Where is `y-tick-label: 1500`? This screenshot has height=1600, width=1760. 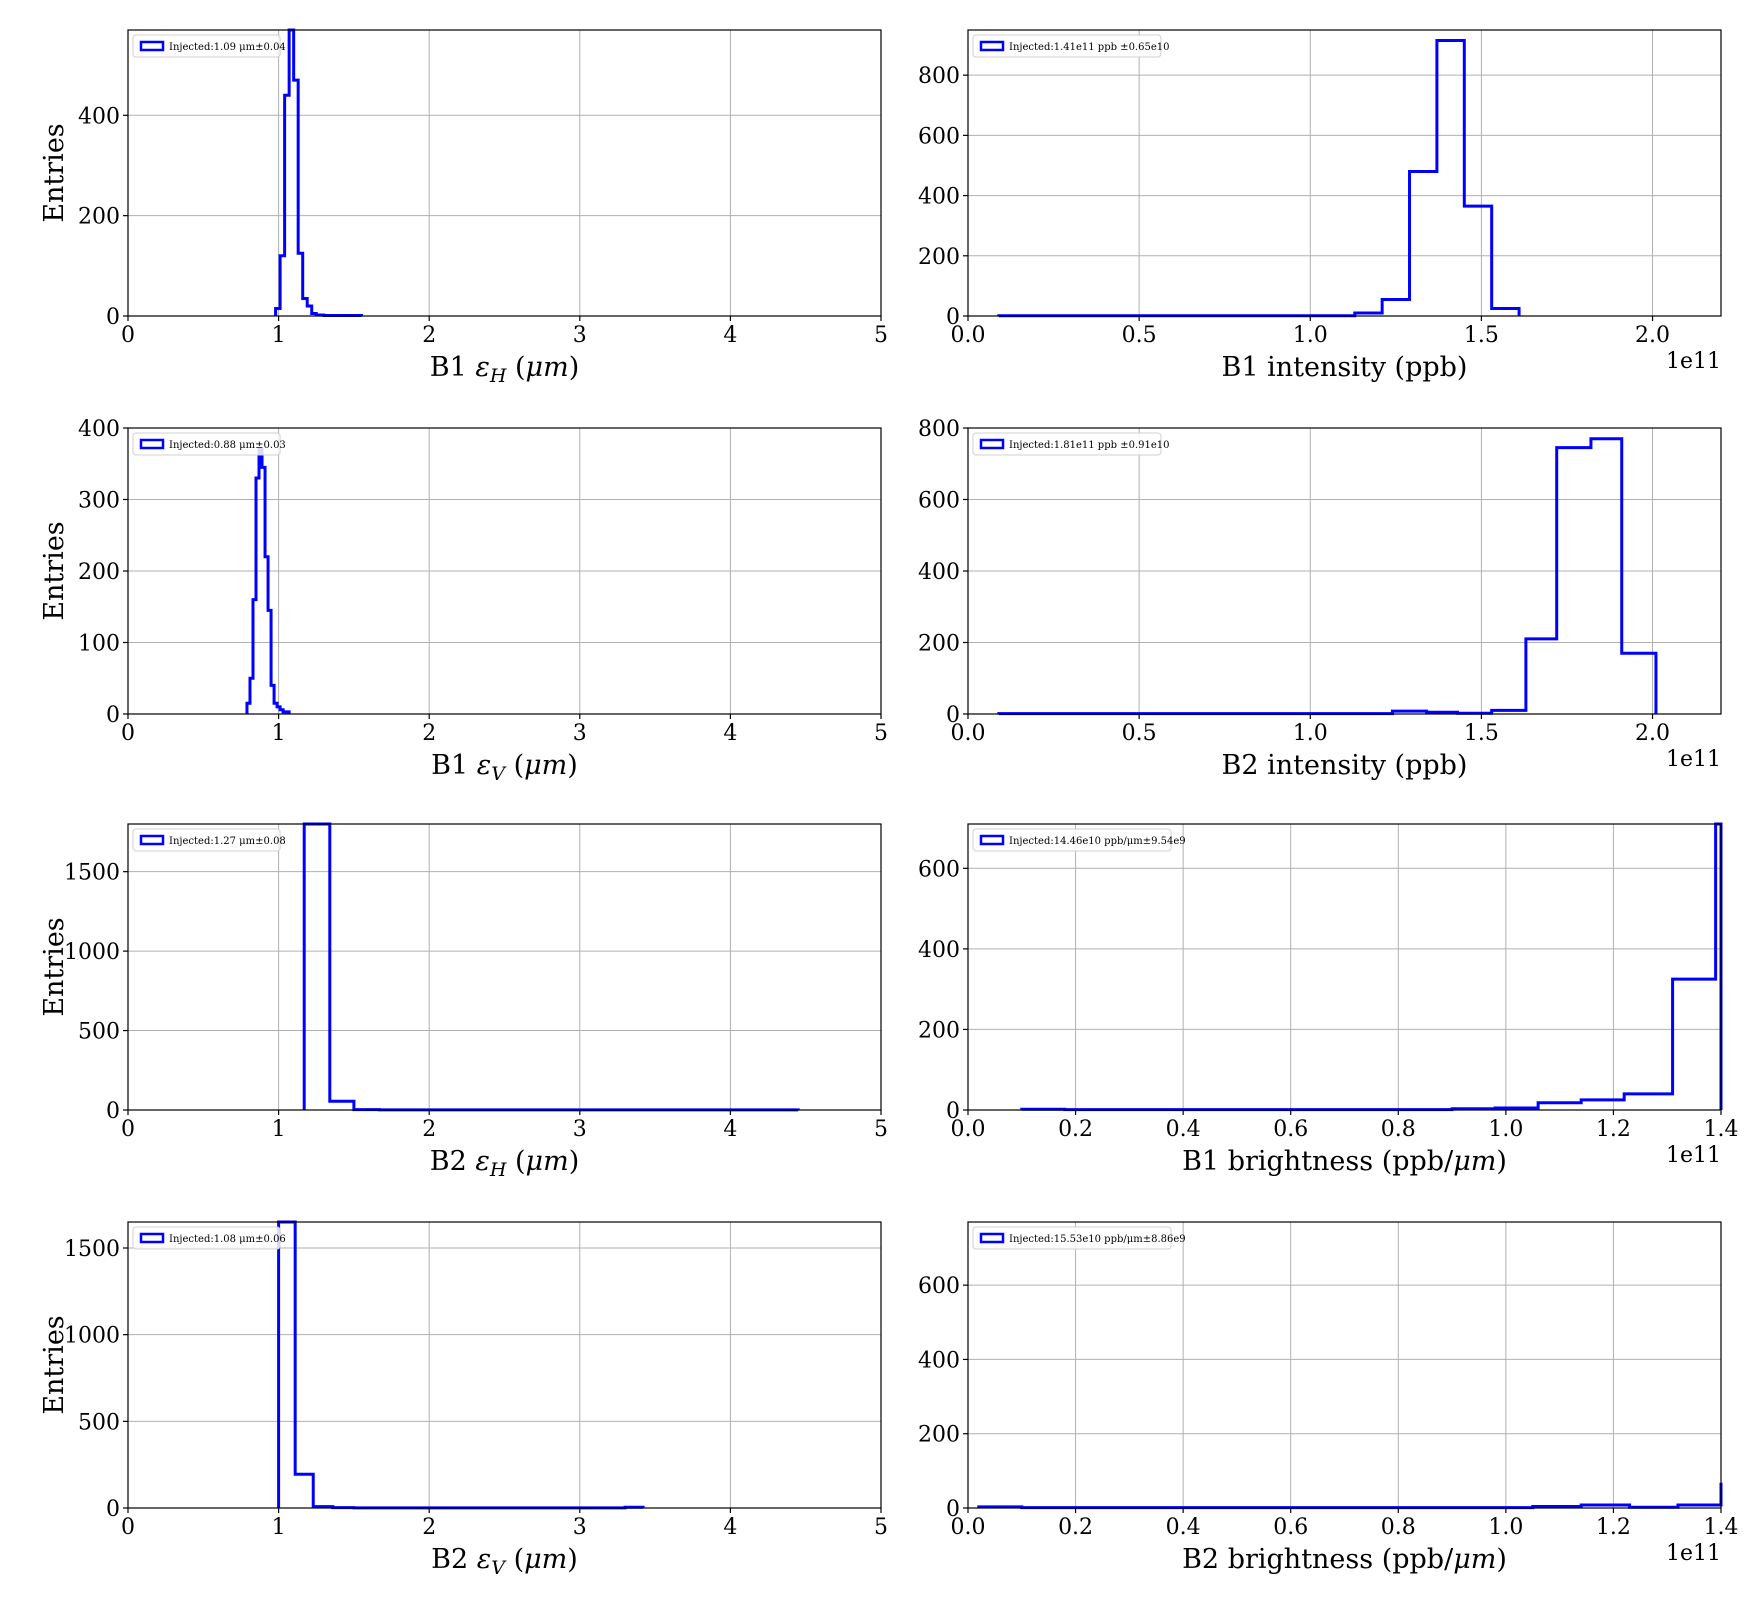
y-tick-label: 1500 is located at coordinates (92, 1249).